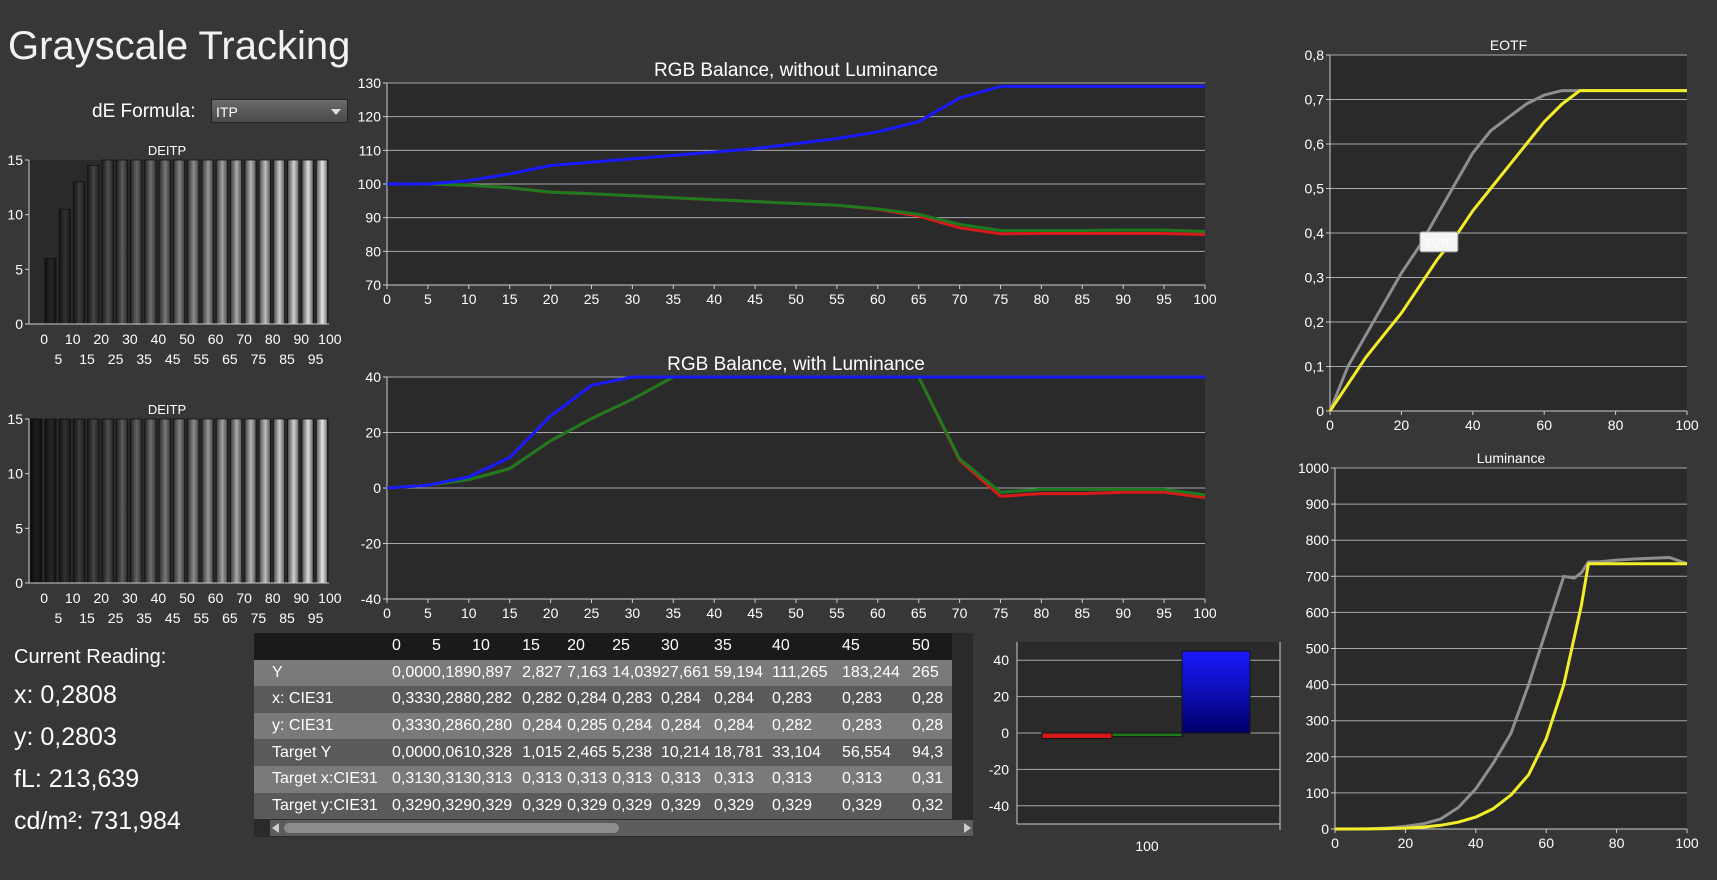 The width and height of the screenshot is (1717, 880). Describe the element at coordinates (452, 752) in the screenshot. I see `table-cell: 0,061` at that location.